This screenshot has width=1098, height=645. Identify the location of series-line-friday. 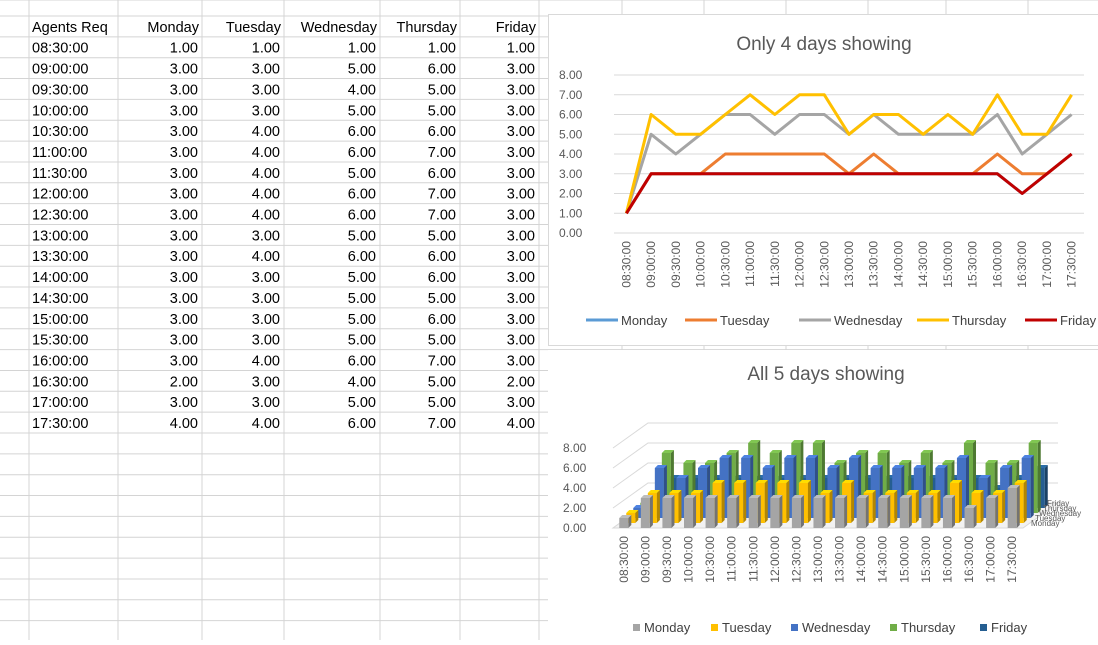
(849, 183).